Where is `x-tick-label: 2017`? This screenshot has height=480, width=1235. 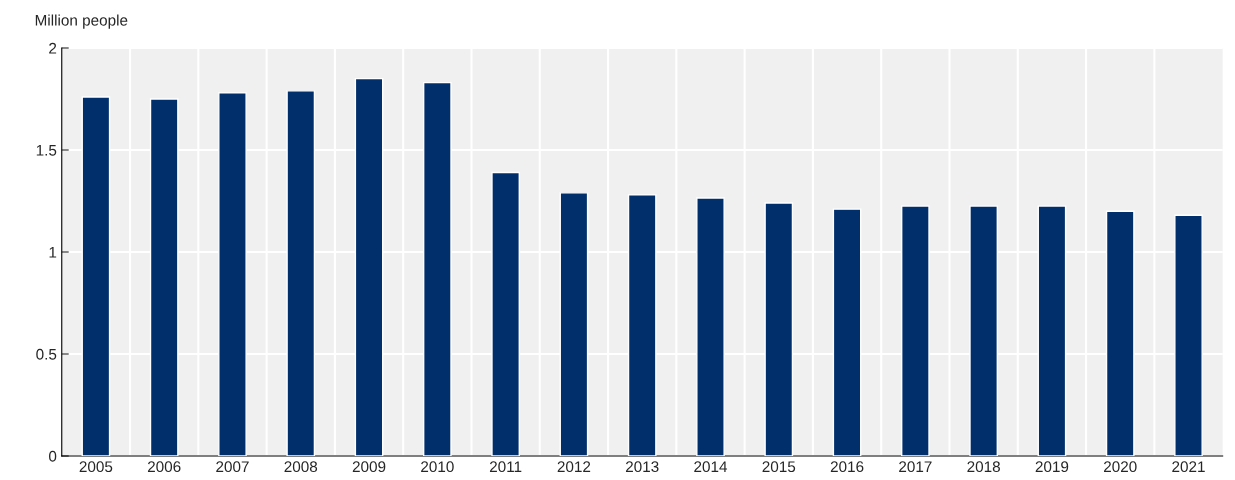
x-tick-label: 2017 is located at coordinates (915, 467).